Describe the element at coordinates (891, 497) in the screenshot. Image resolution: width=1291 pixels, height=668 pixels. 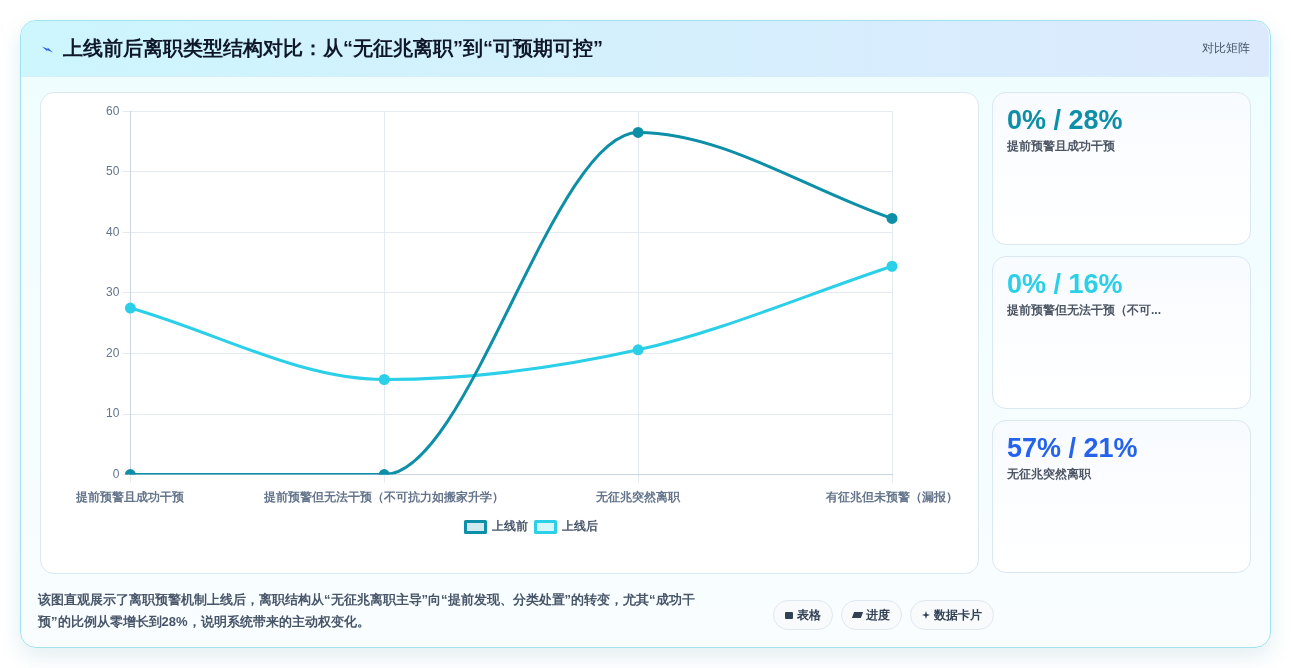
I see `x-tick-label: 有征兆但未预警（漏报）` at that location.